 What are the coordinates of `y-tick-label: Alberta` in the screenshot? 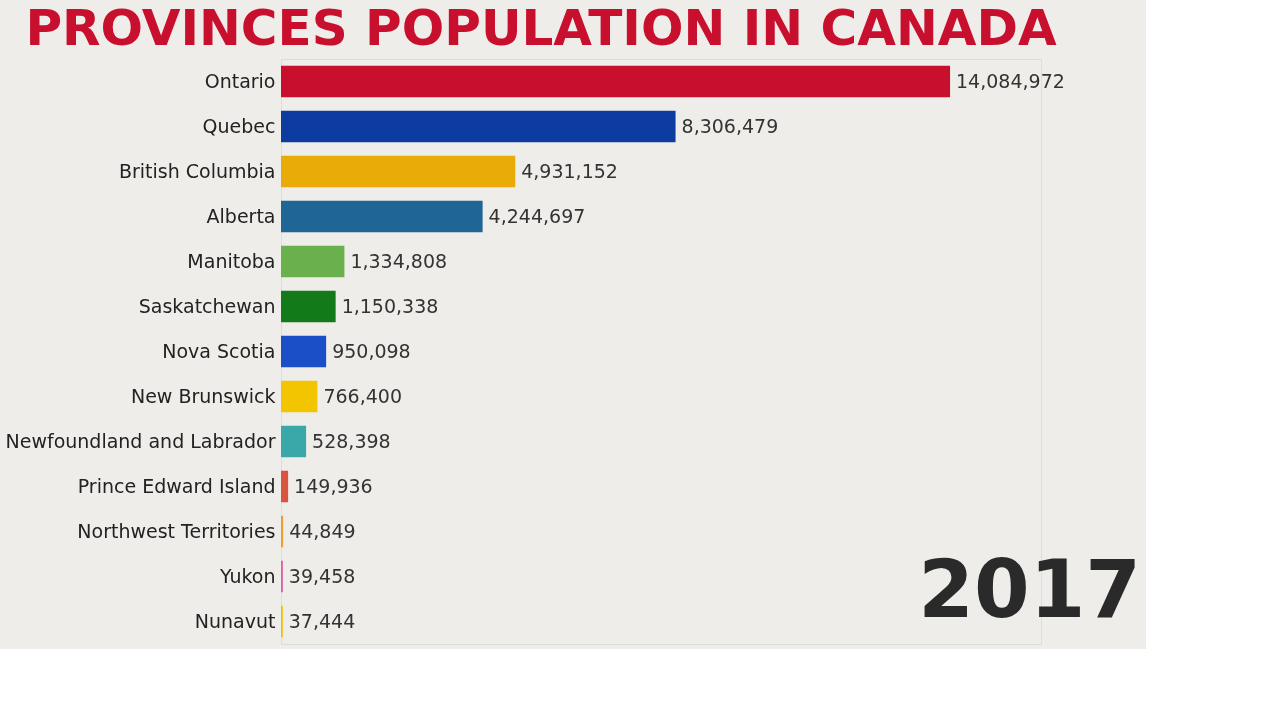 It's located at (241, 215).